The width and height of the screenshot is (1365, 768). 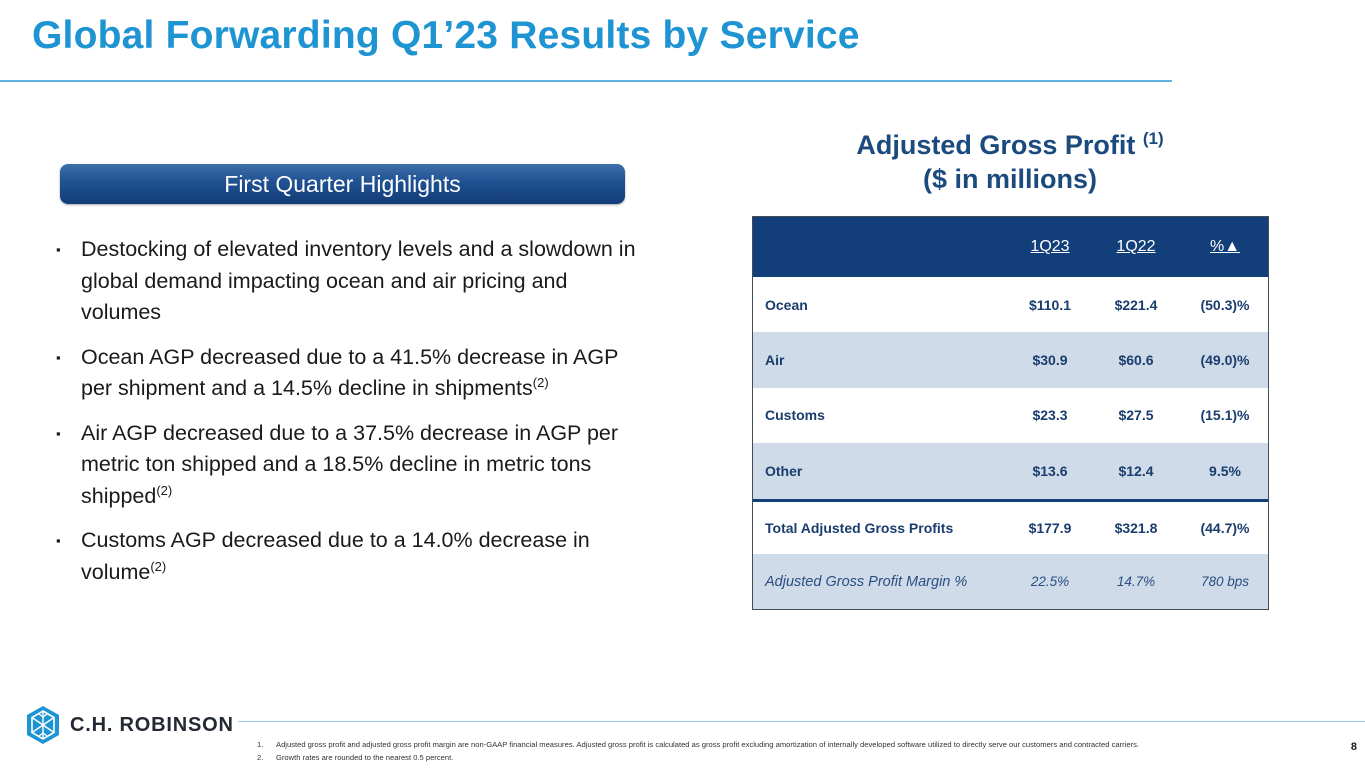 What do you see at coordinates (996, 145) in the screenshot?
I see `table-title-line1: Adjusted Gross Profit` at bounding box center [996, 145].